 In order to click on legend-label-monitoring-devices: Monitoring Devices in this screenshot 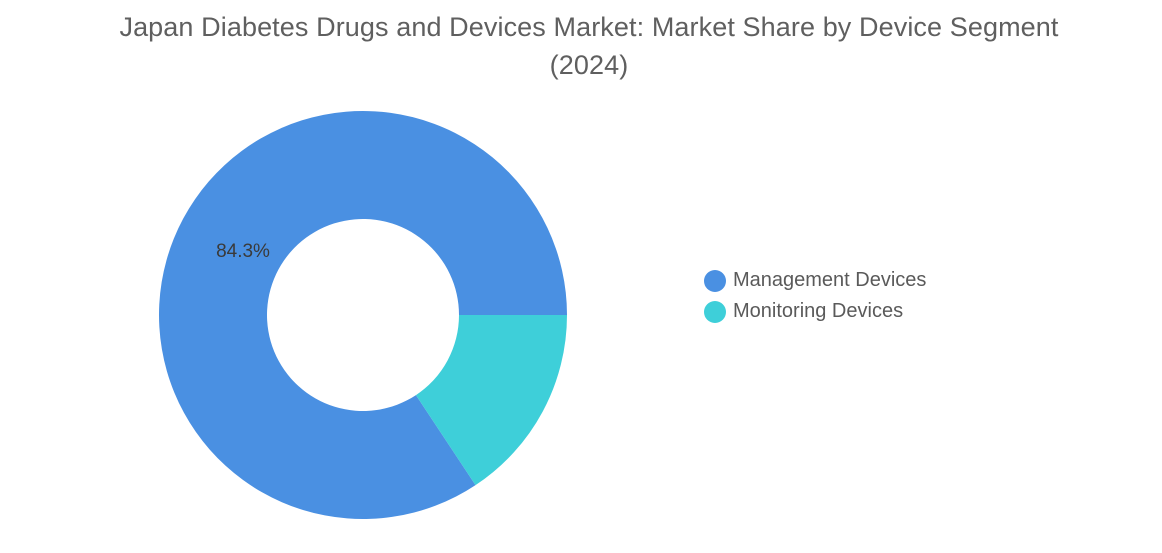, I will do `click(818, 311)`.